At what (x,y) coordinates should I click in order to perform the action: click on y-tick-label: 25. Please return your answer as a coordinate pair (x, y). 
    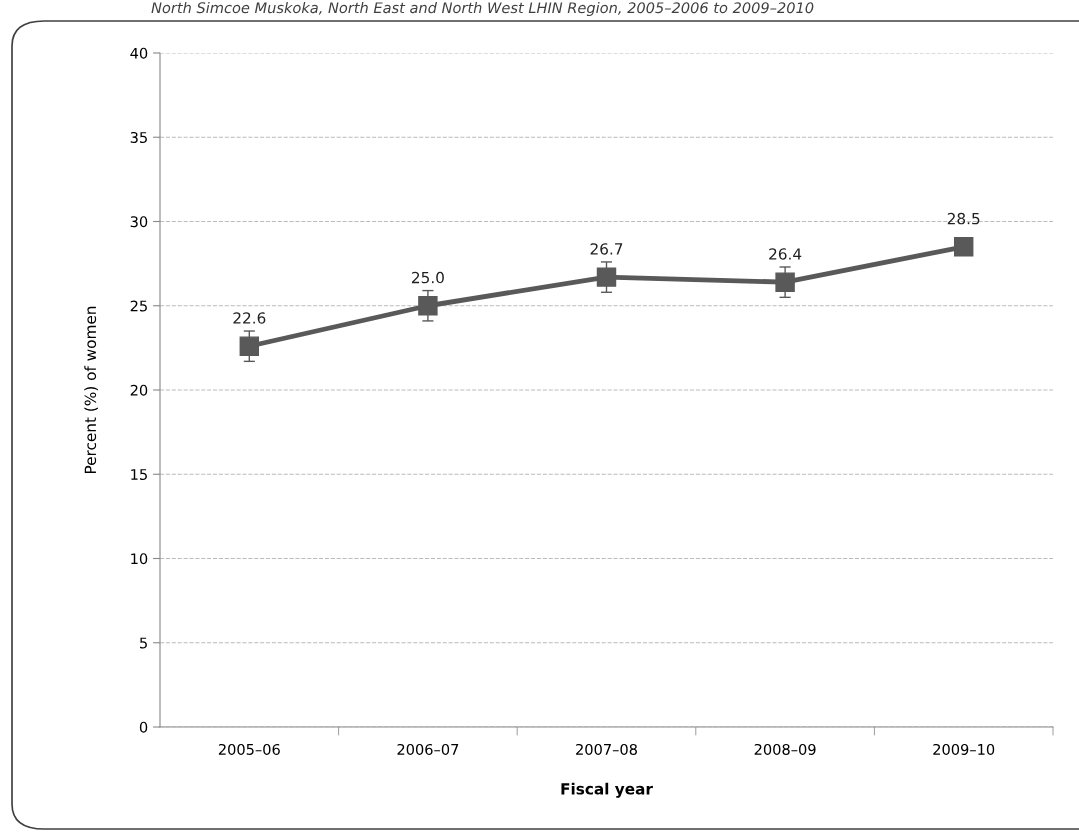
    Looking at the image, I should click on (138, 306).